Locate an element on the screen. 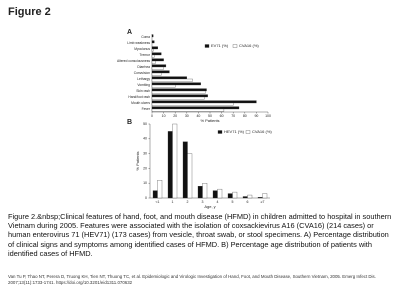  x-tick-label: 50 is located at coordinates (210, 116).